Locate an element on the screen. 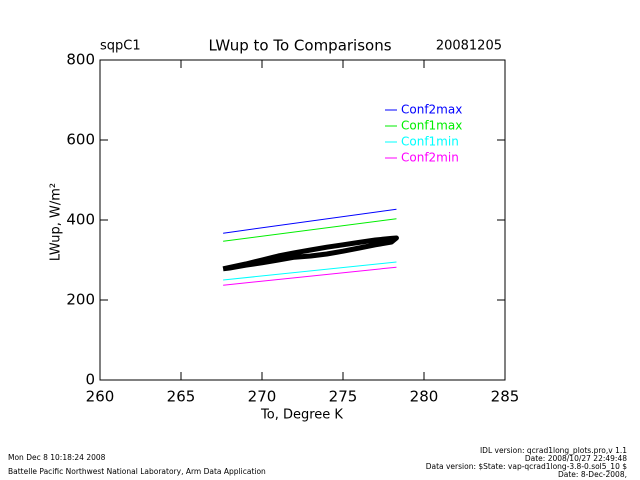 The height and width of the screenshot is (480, 640). y-tick-label: 400 is located at coordinates (80, 220).